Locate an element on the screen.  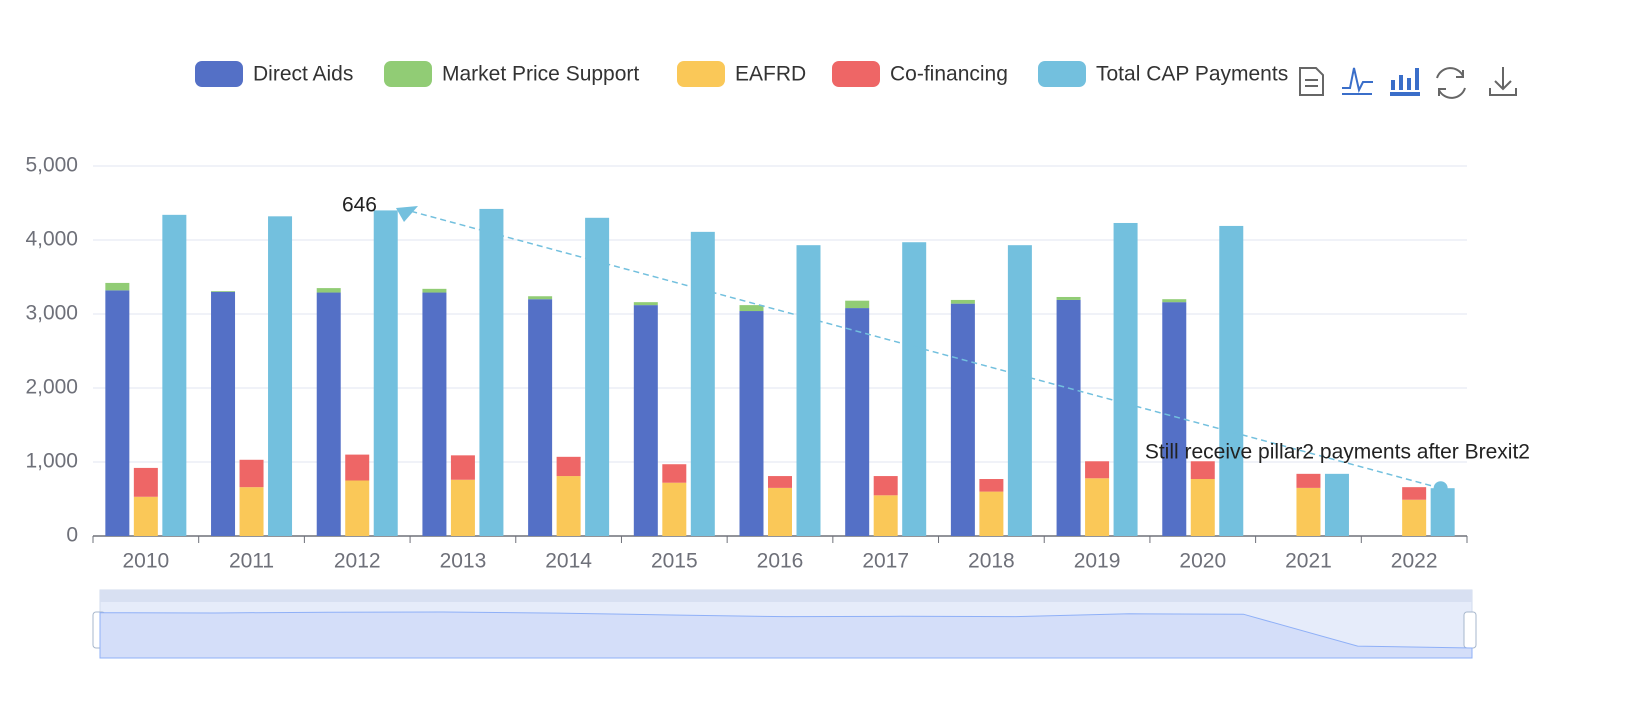
zoom-handle-bar is located at coordinates (786, 596).